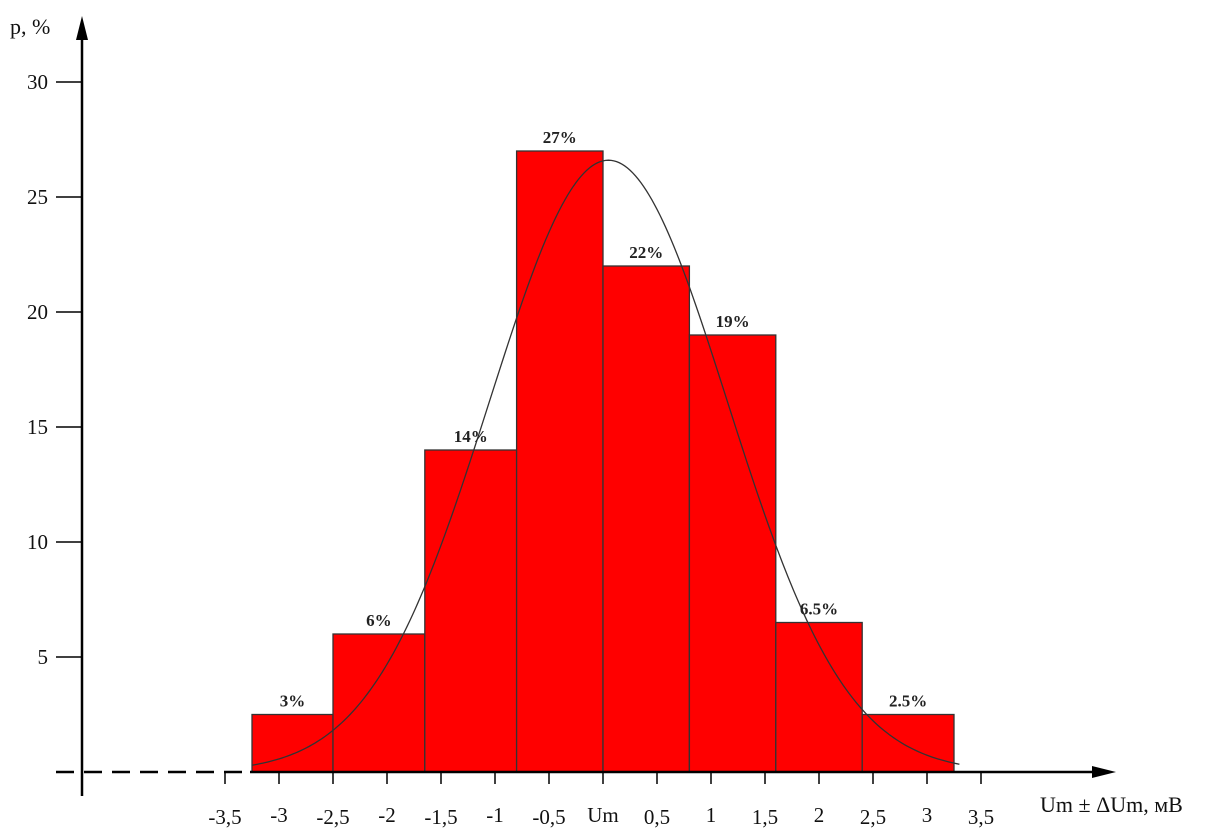 The image size is (1232, 832). Describe the element at coordinates (43, 657) in the screenshot. I see `y-tick-label: 5` at that location.